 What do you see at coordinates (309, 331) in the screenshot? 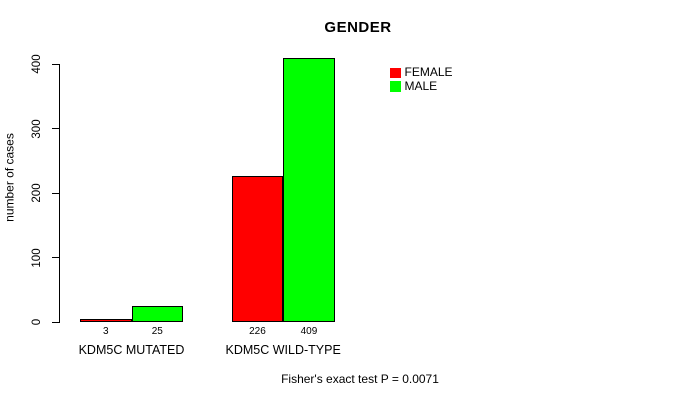
I see `bar-value-label: 409` at bounding box center [309, 331].